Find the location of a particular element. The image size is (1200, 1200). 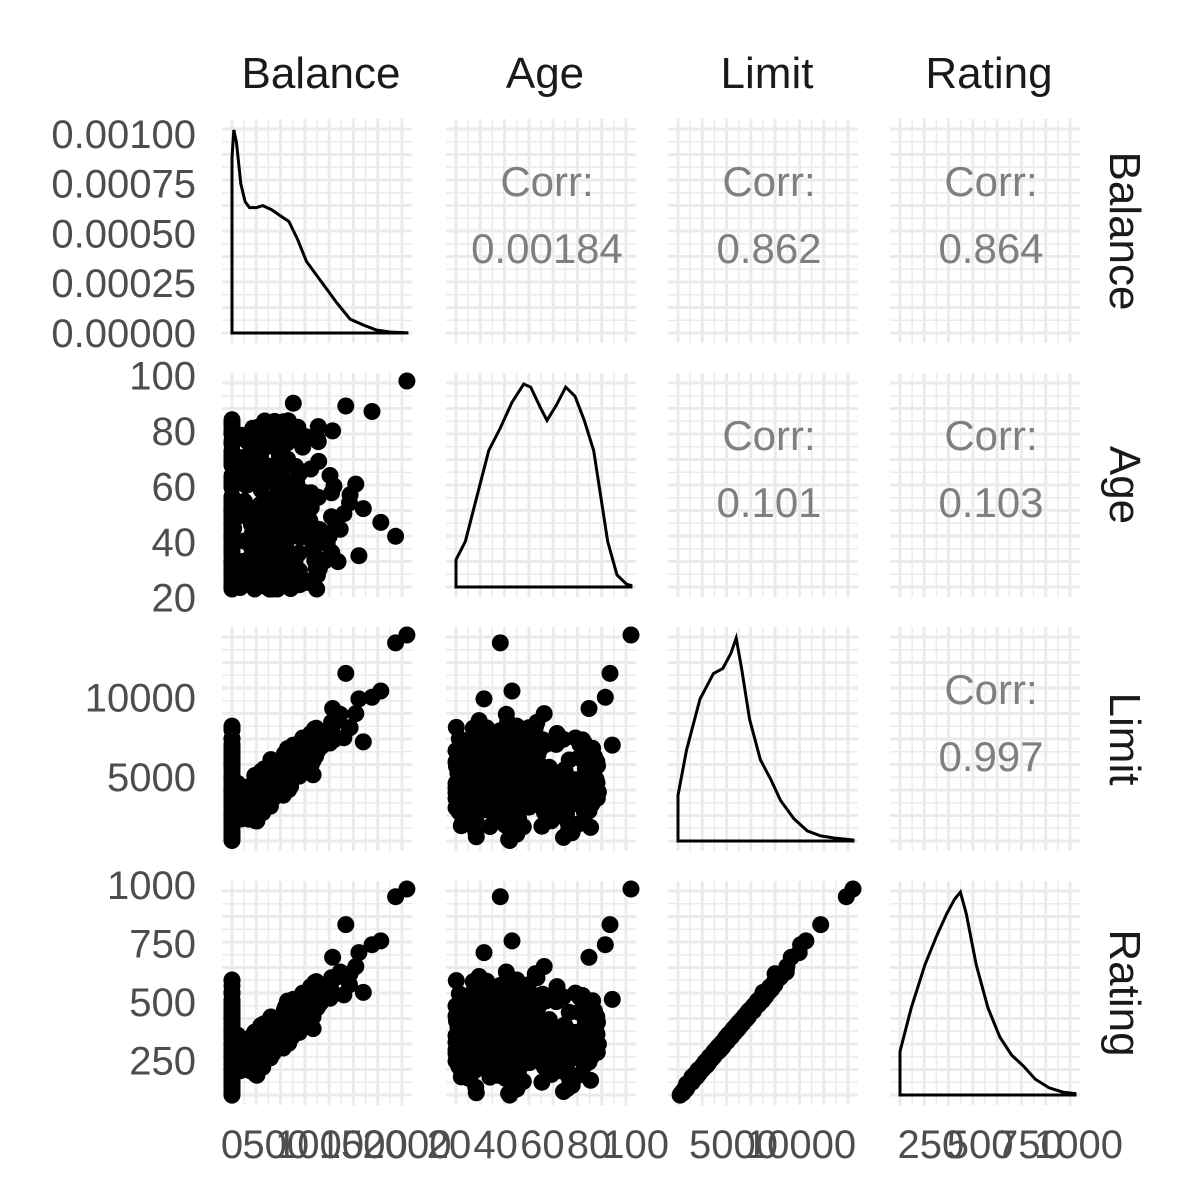

y-tick-label: 100 is located at coordinates (162, 376).